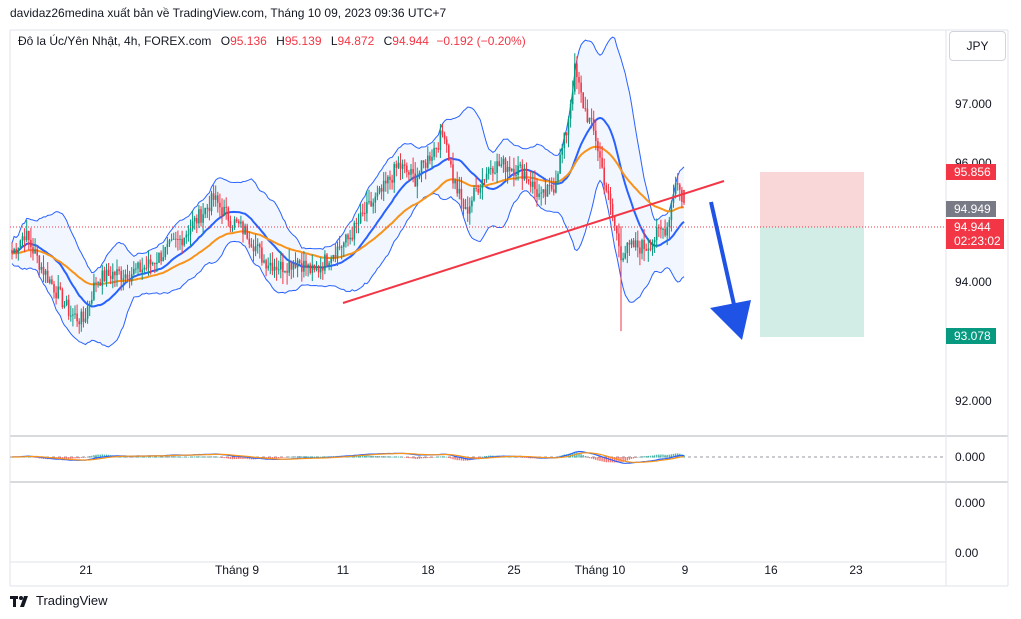 Image resolution: width=1021 pixels, height=619 pixels. Describe the element at coordinates (533, 242) in the screenshot. I see `trendline` at that location.